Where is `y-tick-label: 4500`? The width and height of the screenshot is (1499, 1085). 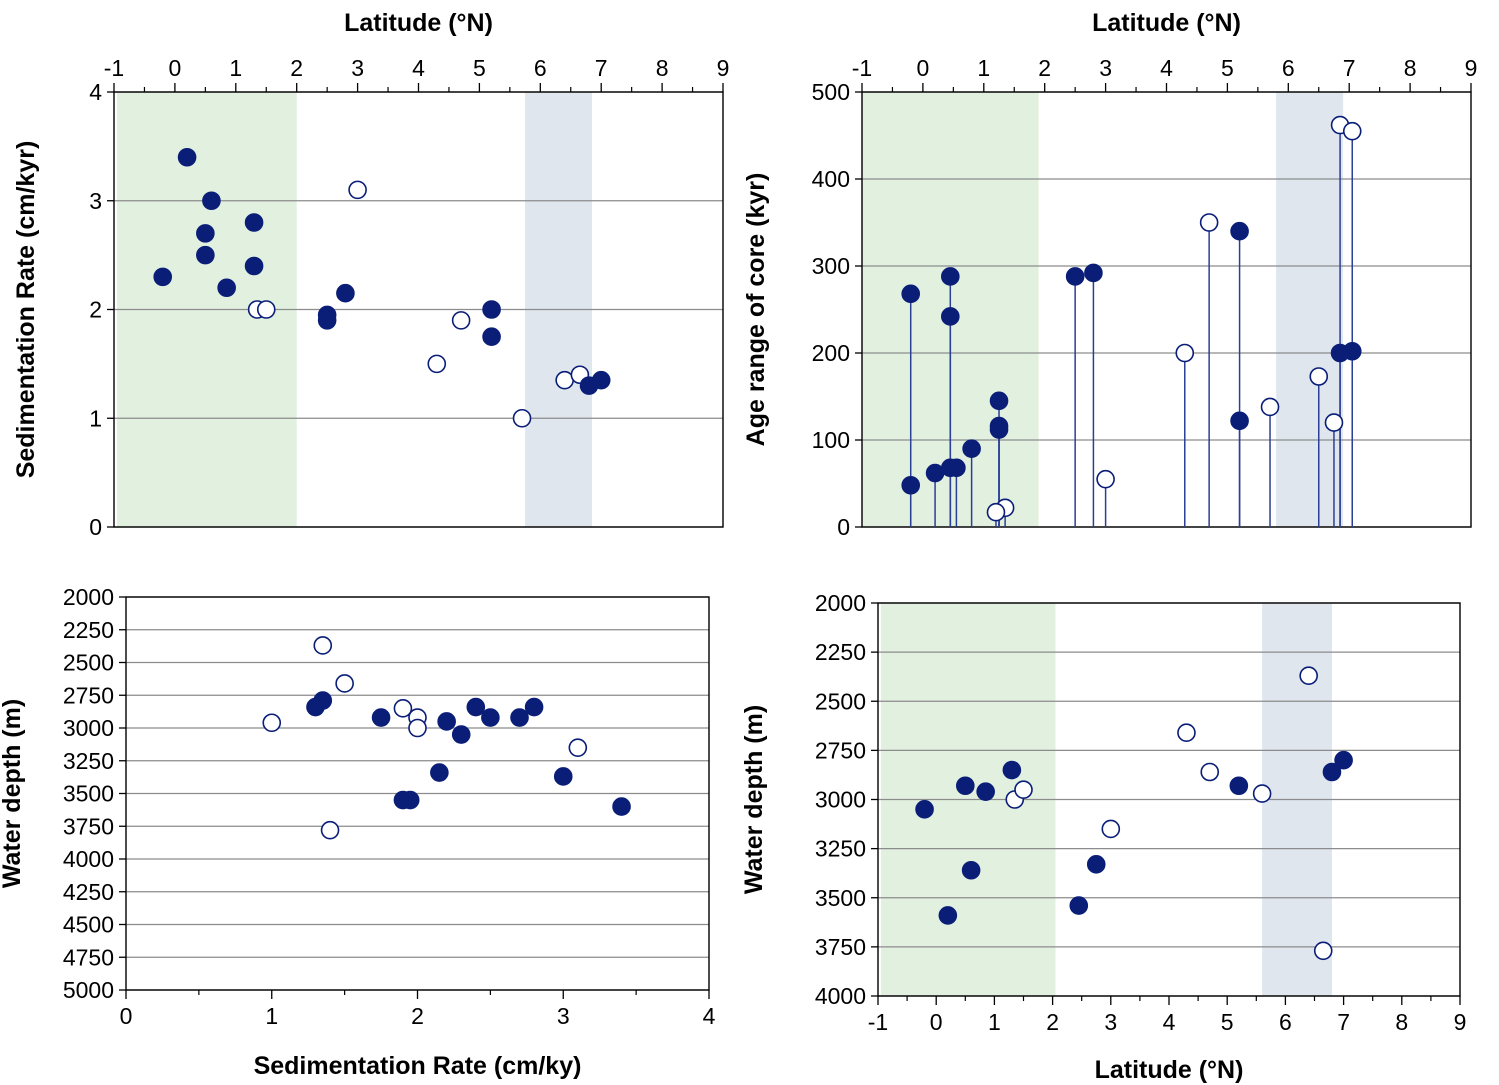 y-tick-label: 4500 is located at coordinates (88, 925).